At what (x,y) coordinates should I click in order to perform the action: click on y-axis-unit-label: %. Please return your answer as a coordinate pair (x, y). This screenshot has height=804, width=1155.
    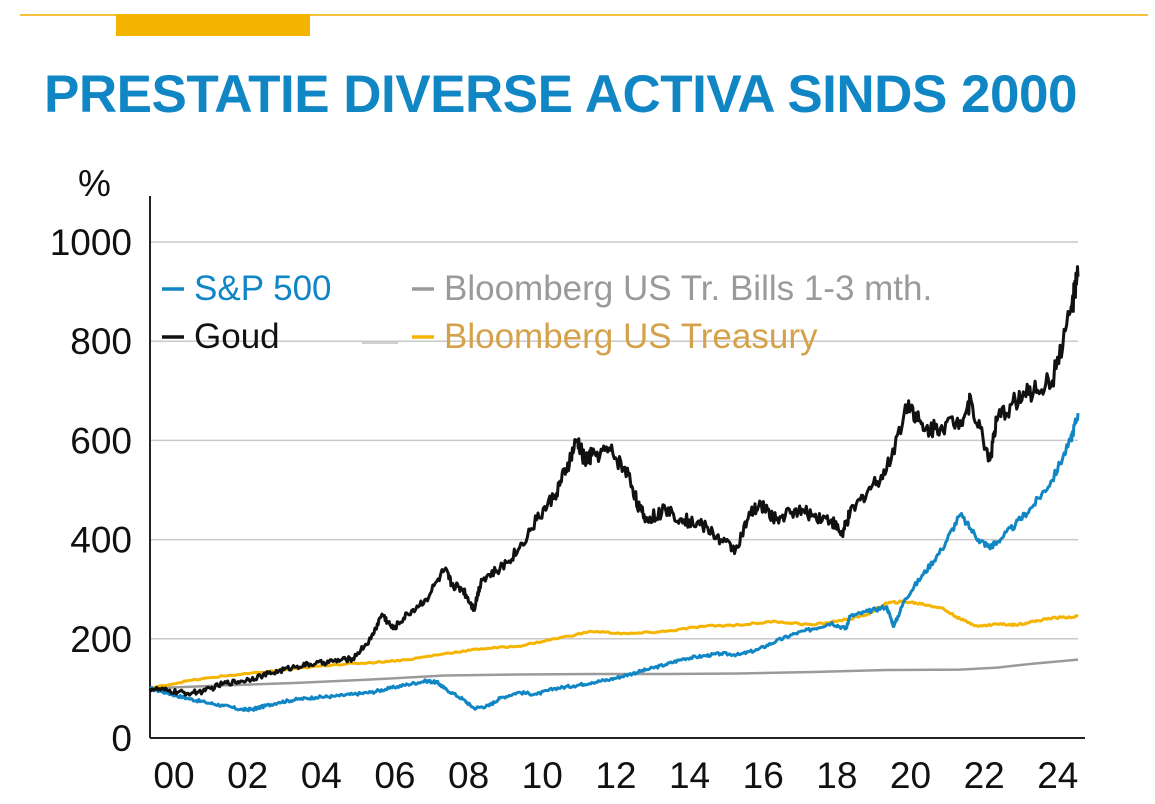
    Looking at the image, I should click on (94, 183).